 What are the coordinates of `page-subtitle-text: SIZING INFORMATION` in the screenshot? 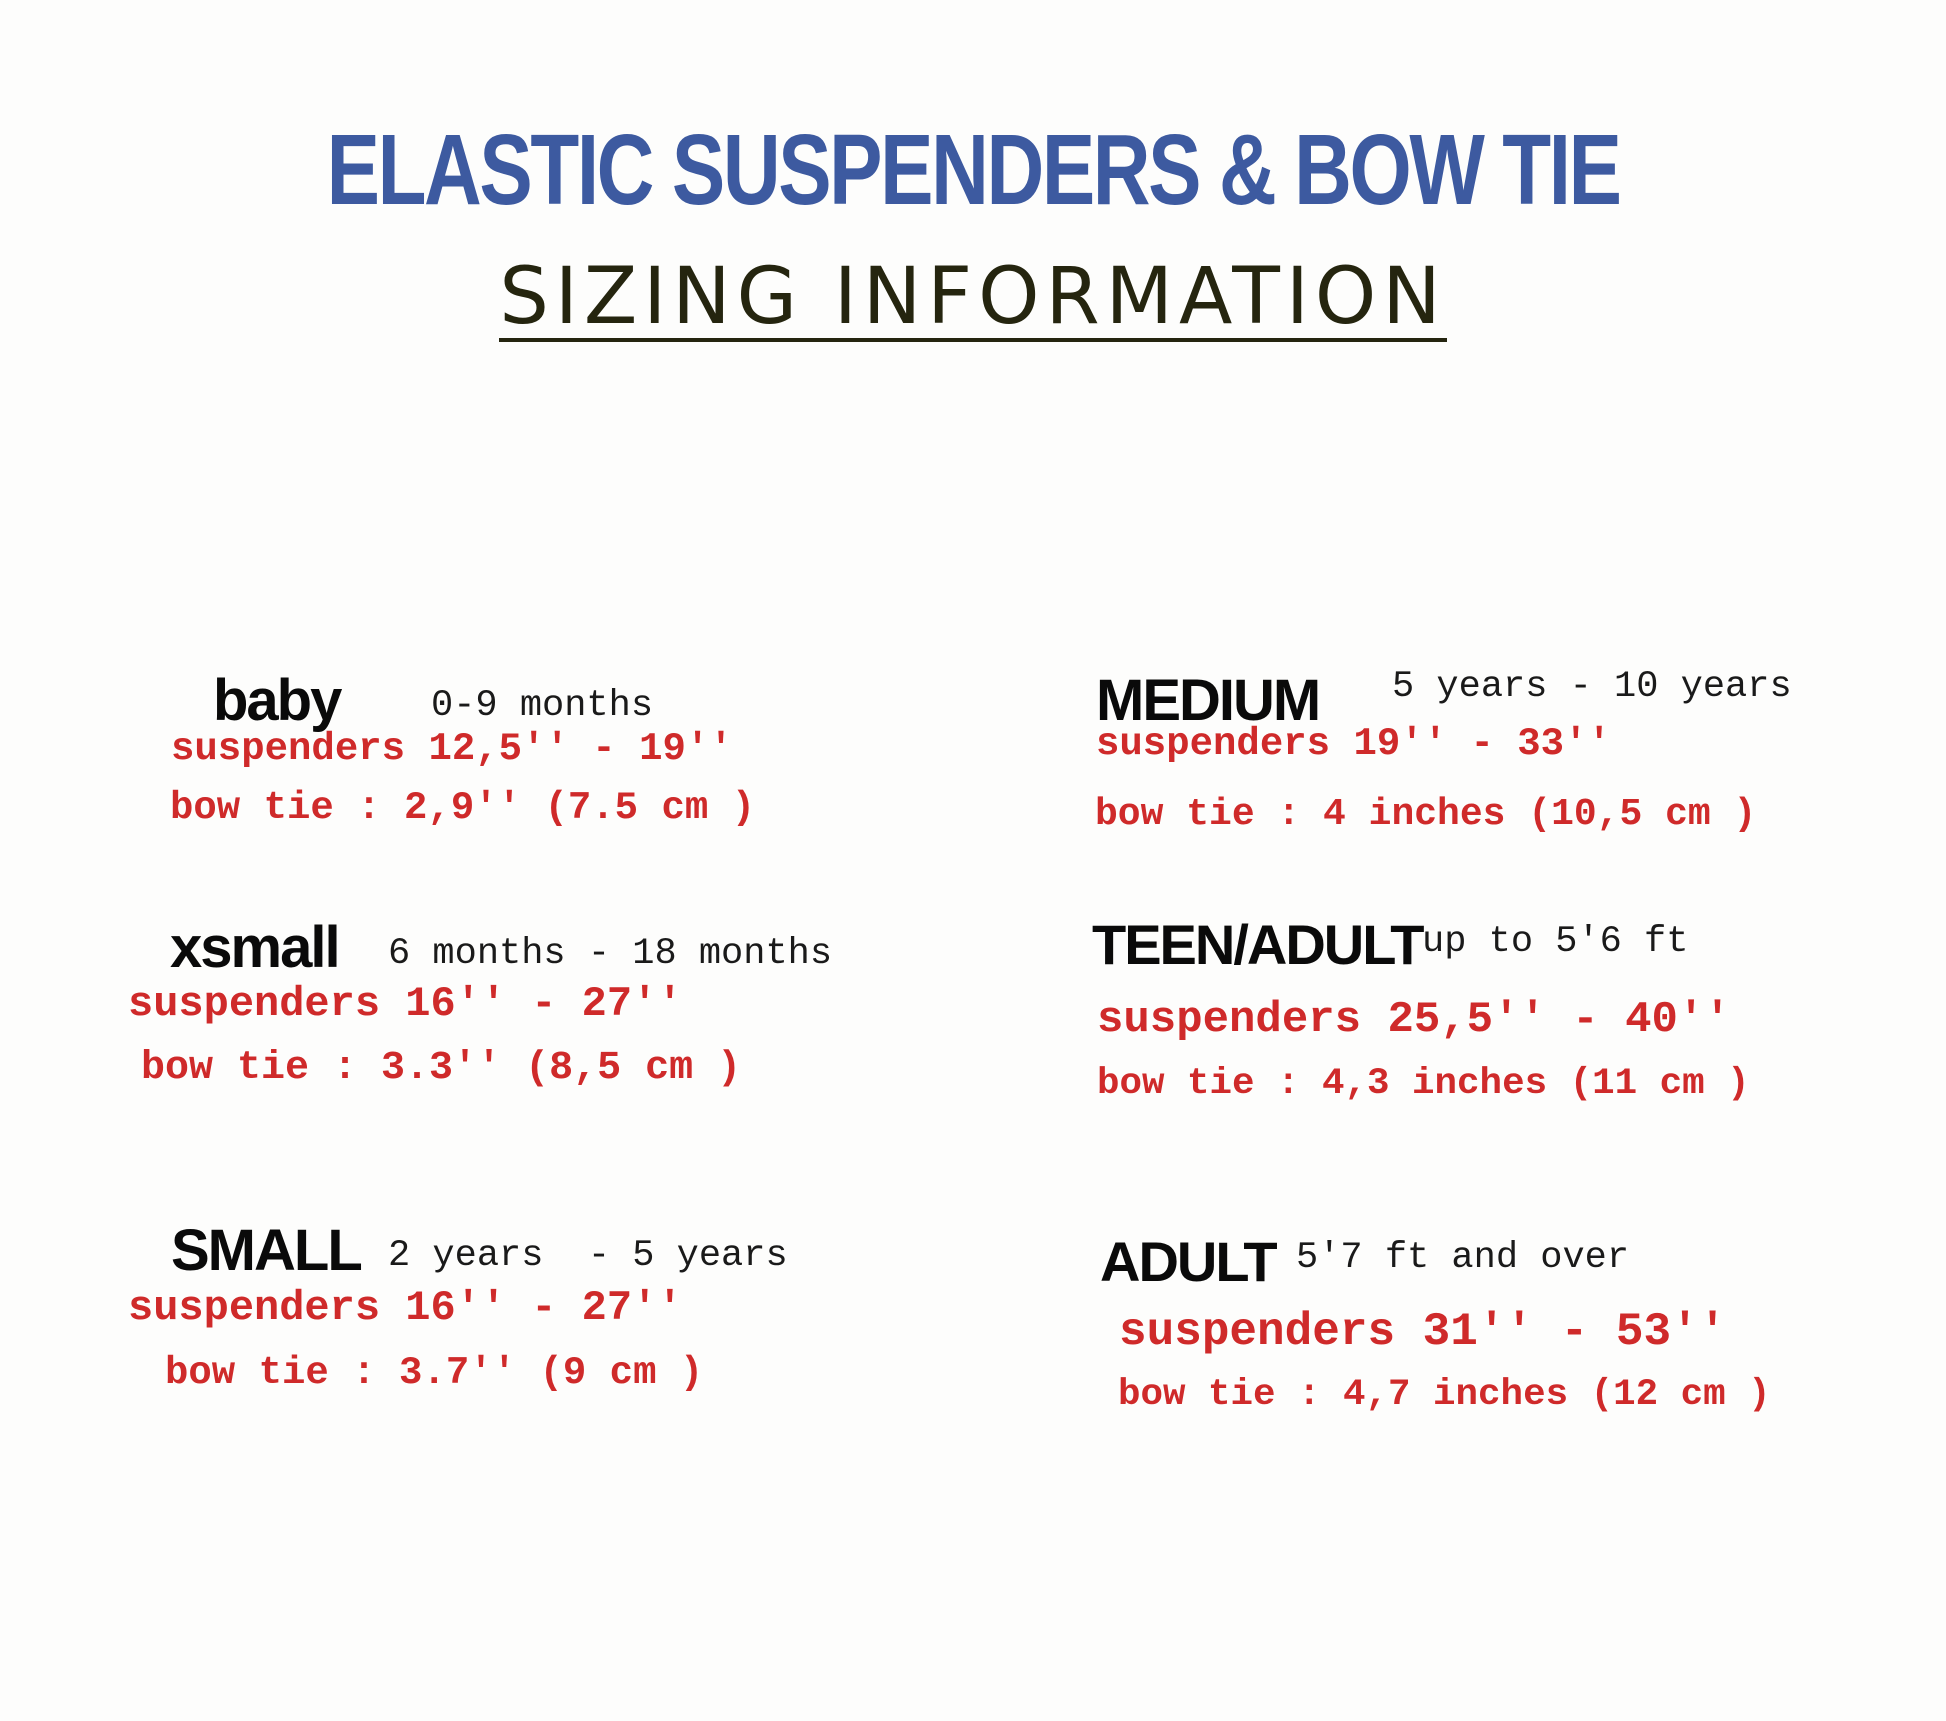 It's located at (973, 297).